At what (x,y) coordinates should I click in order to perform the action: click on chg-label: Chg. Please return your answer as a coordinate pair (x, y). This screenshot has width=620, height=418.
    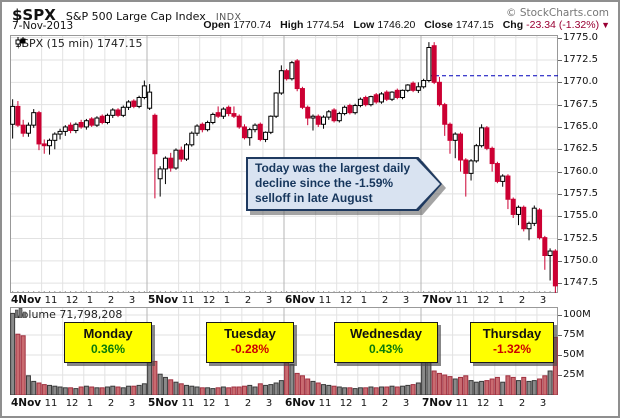
    Looking at the image, I should click on (513, 25).